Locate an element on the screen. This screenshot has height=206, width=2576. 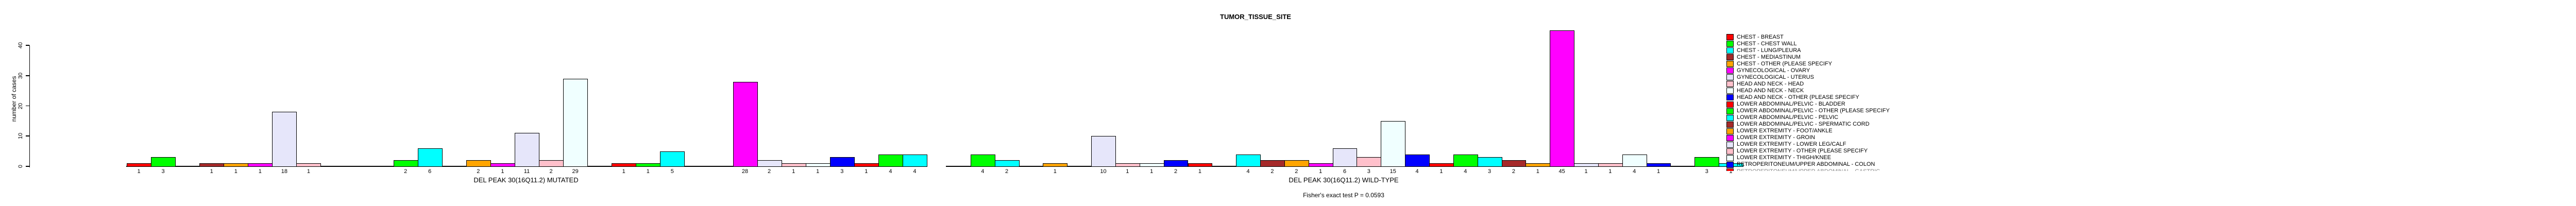
bar-value-label: 6 is located at coordinates (1345, 171).